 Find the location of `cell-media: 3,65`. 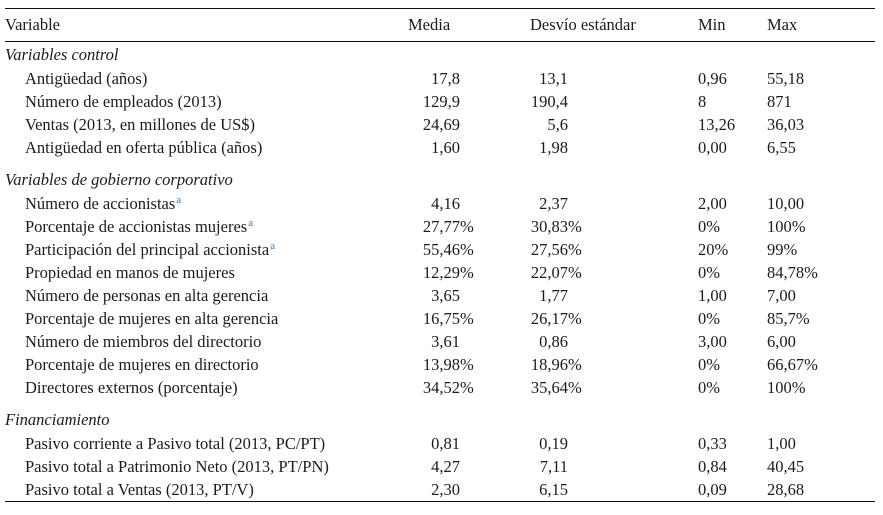

cell-media: 3,65 is located at coordinates (461, 296).